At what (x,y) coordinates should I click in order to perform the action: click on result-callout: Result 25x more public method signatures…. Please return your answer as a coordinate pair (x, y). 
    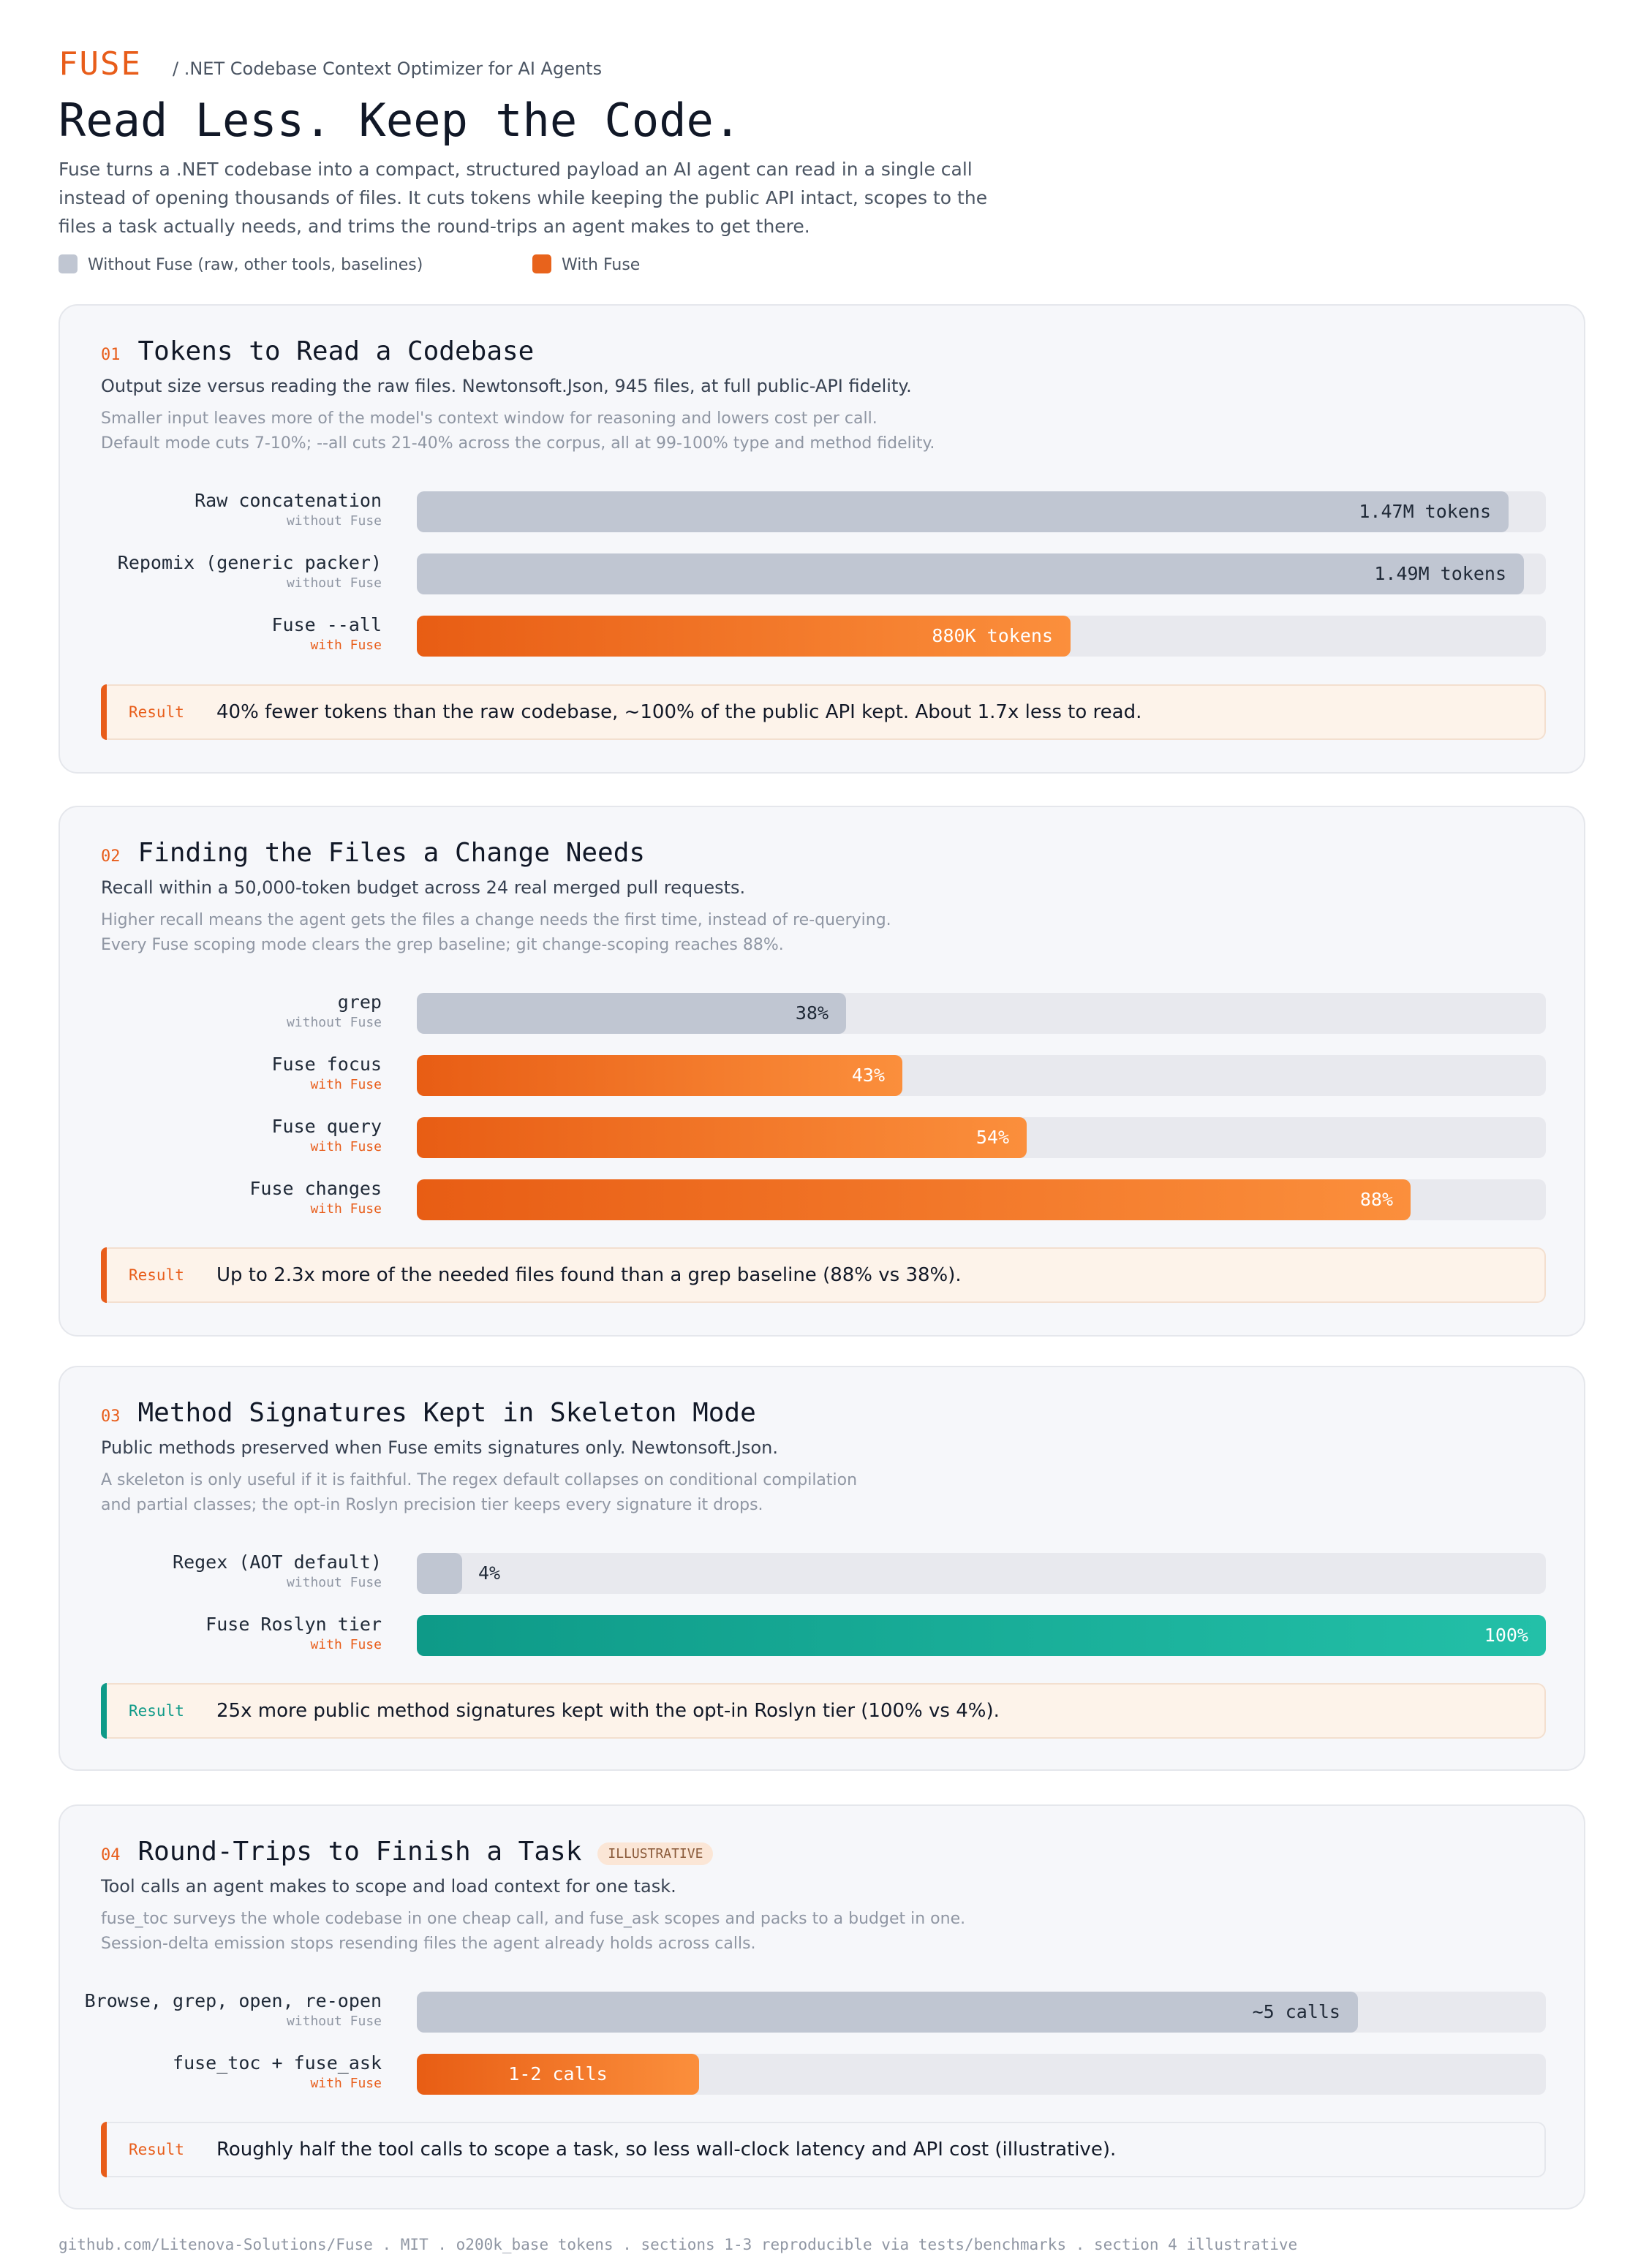
    Looking at the image, I should click on (823, 1711).